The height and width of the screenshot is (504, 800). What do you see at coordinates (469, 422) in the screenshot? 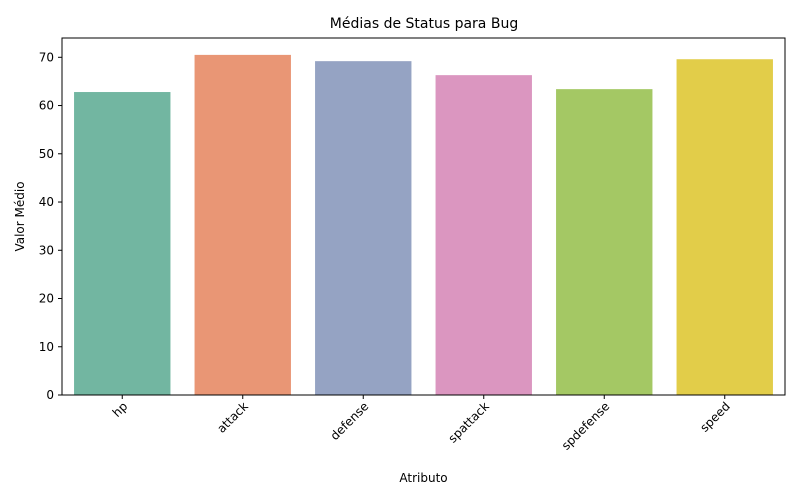
I see `x-tick-label-spattack: spattack` at bounding box center [469, 422].